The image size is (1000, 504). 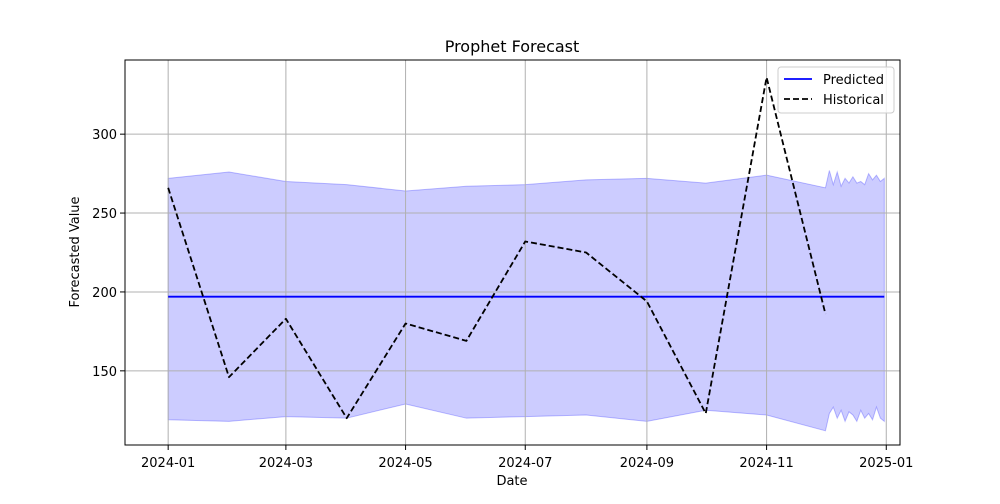 I want to click on legend: Predicted Historical, so click(x=836, y=90).